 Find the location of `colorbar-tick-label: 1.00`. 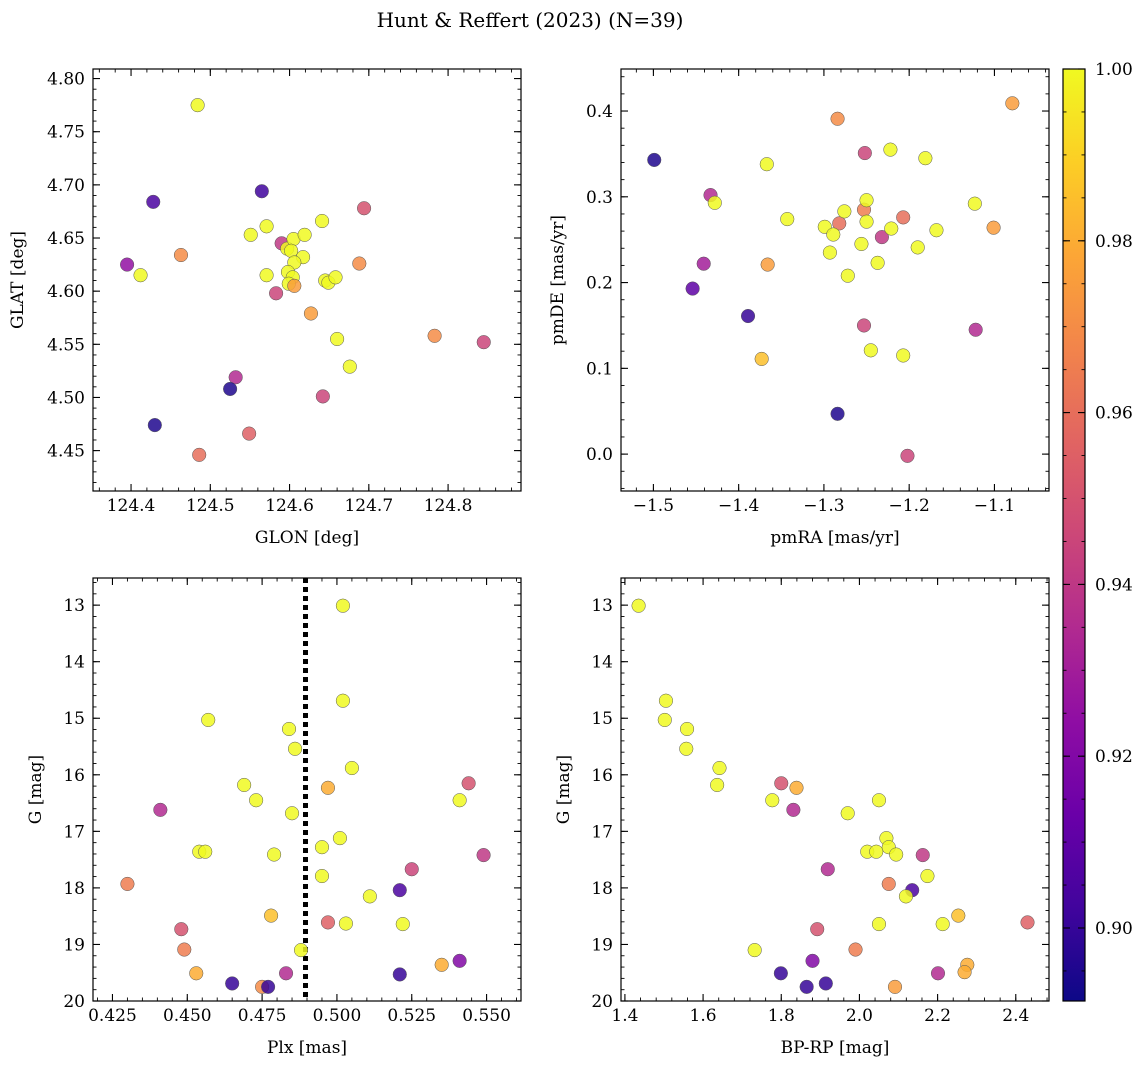

colorbar-tick-label: 1.00 is located at coordinates (1114, 70).